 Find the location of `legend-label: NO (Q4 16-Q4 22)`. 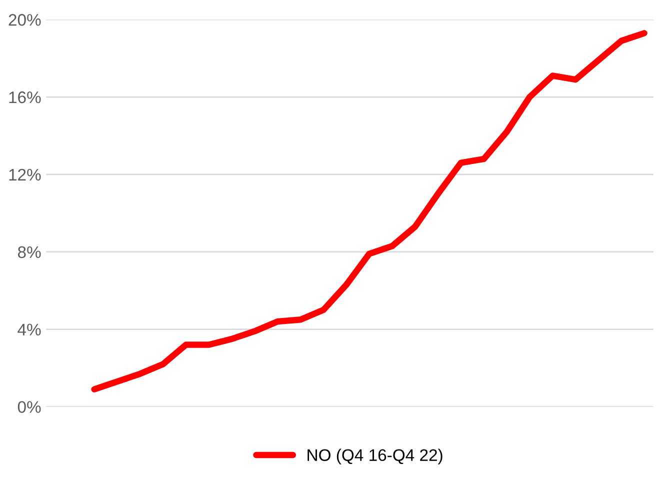

legend-label: NO (Q4 16-Q4 22) is located at coordinates (375, 456).